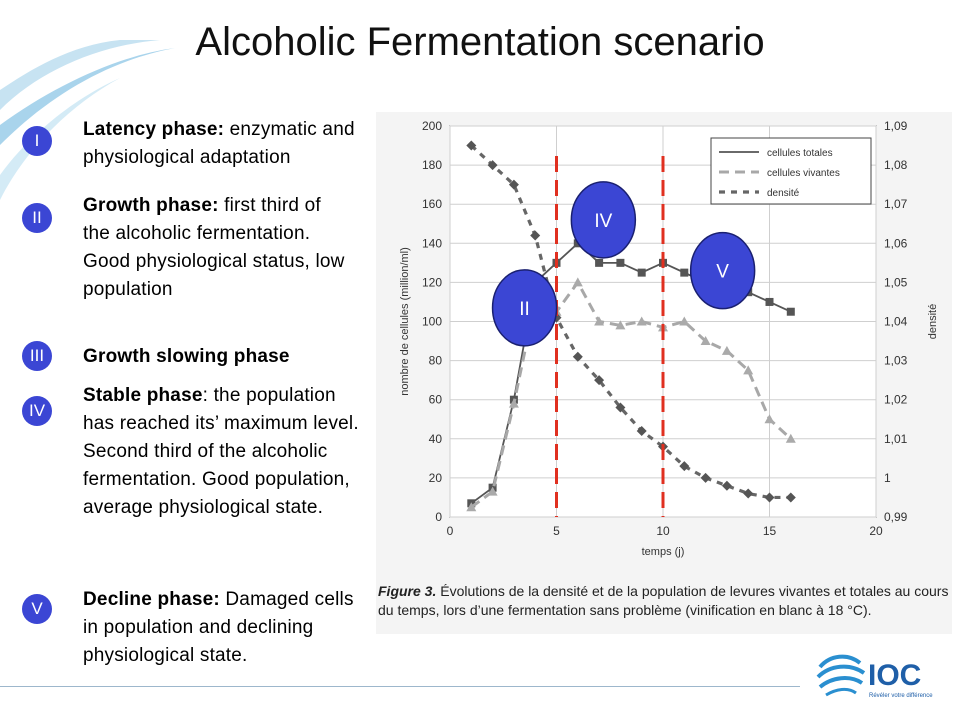  Describe the element at coordinates (901, 696) in the screenshot. I see `logo-tagline: Révéler votre différence` at that location.